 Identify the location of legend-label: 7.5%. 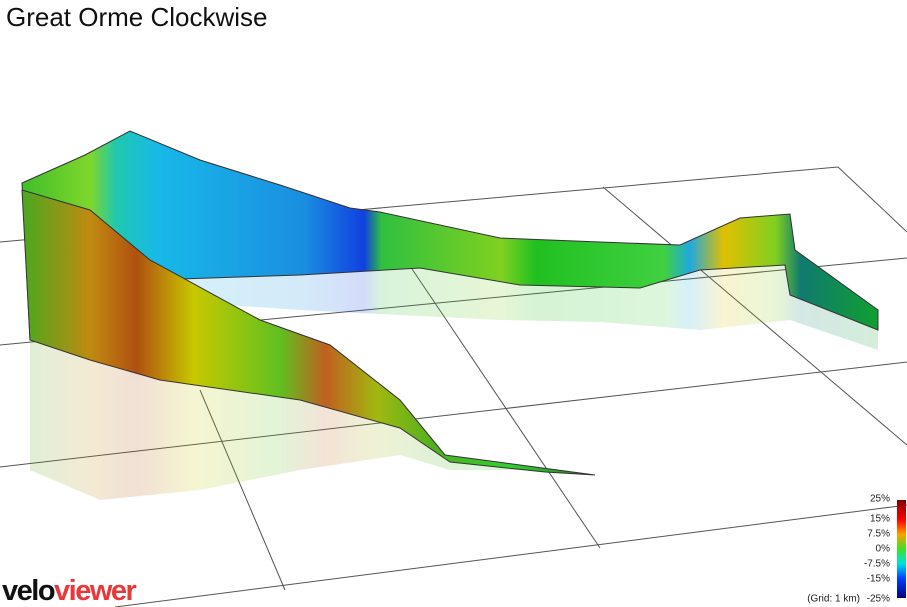
(878, 534).